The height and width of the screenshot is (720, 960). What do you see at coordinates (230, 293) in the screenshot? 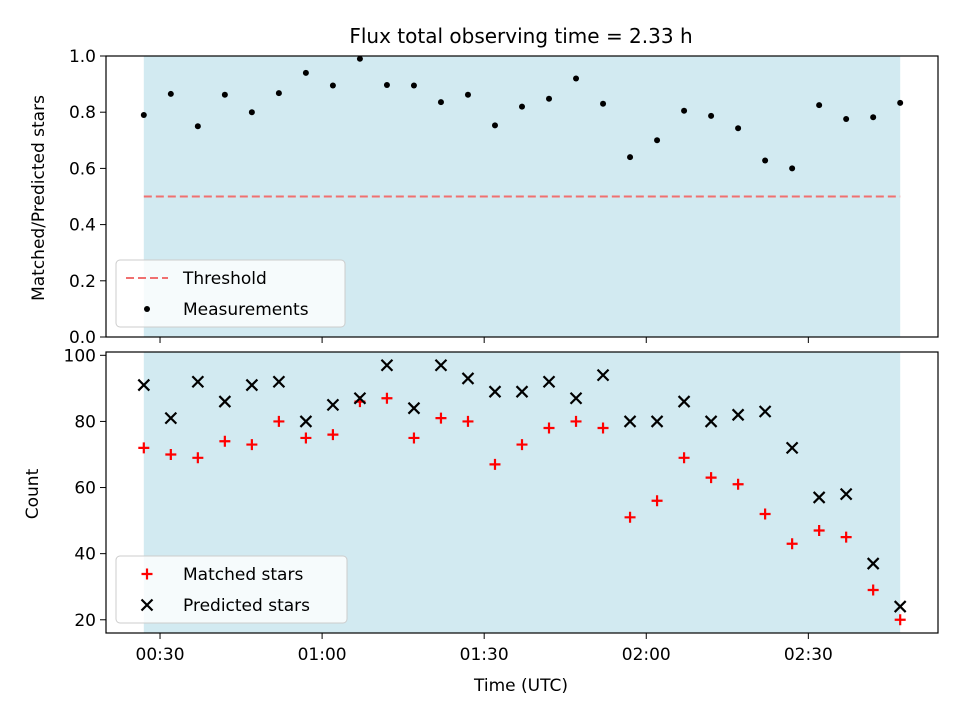
I see `top-legend` at bounding box center [230, 293].